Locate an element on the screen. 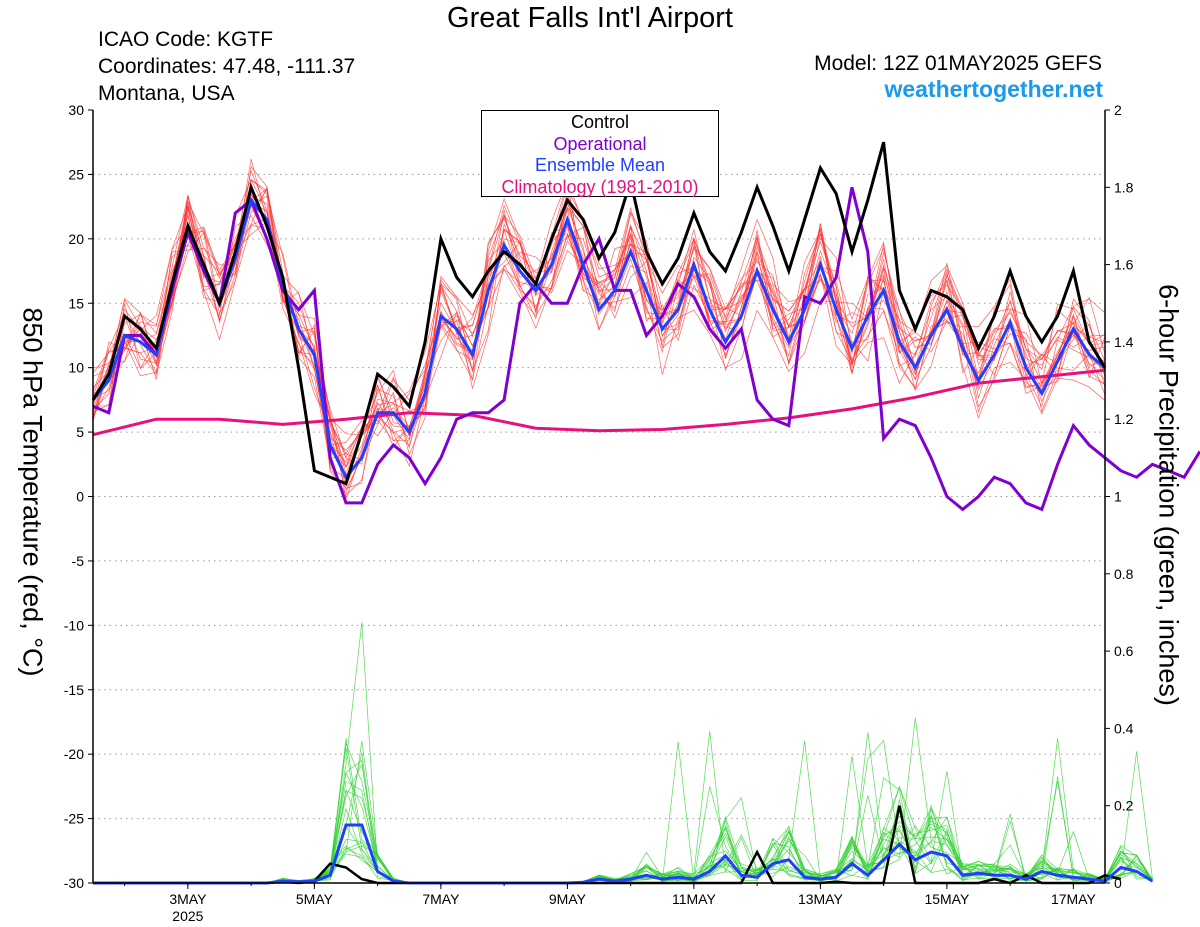 The image size is (1200, 927). y2-tick-label: 0.2 is located at coordinates (1124, 806).